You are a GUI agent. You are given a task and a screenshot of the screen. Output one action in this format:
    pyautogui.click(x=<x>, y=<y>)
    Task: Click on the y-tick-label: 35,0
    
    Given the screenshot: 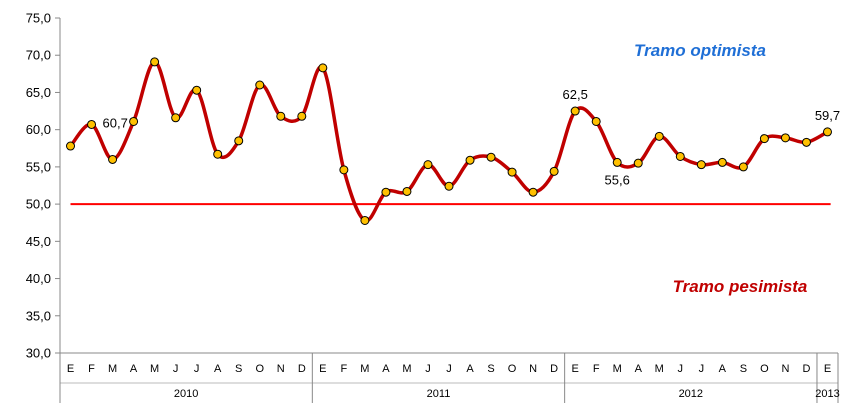 What is the action you would take?
    pyautogui.click(x=38, y=315)
    